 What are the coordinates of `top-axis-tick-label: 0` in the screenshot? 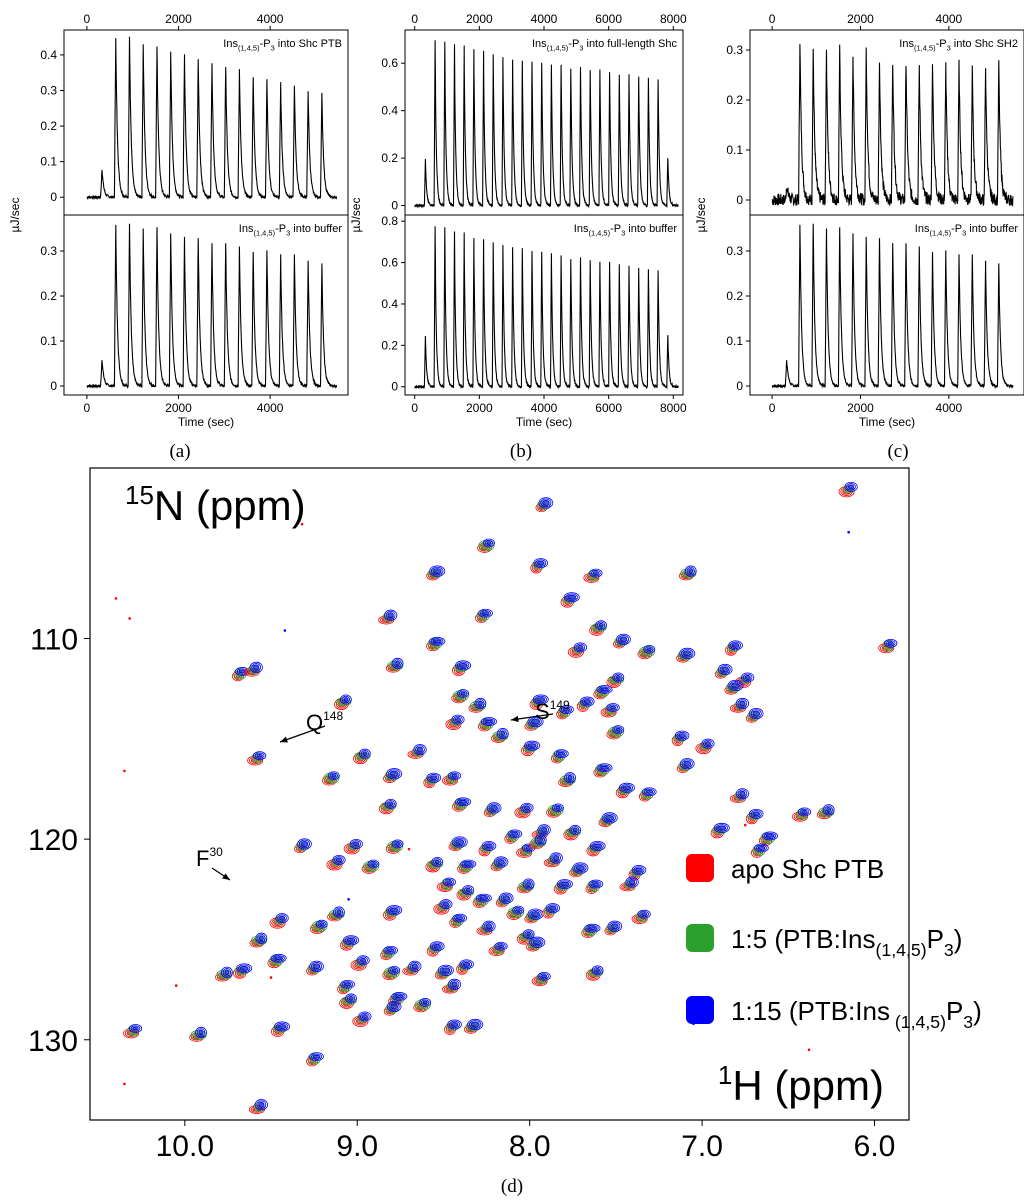 It's located at (414, 19).